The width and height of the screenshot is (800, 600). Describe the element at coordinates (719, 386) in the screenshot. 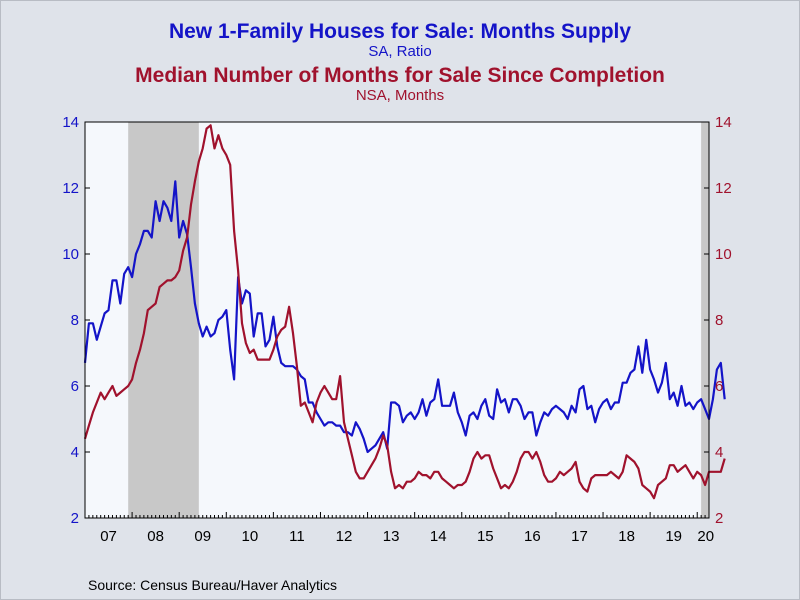

I see `y-right-tick-label: 6` at that location.